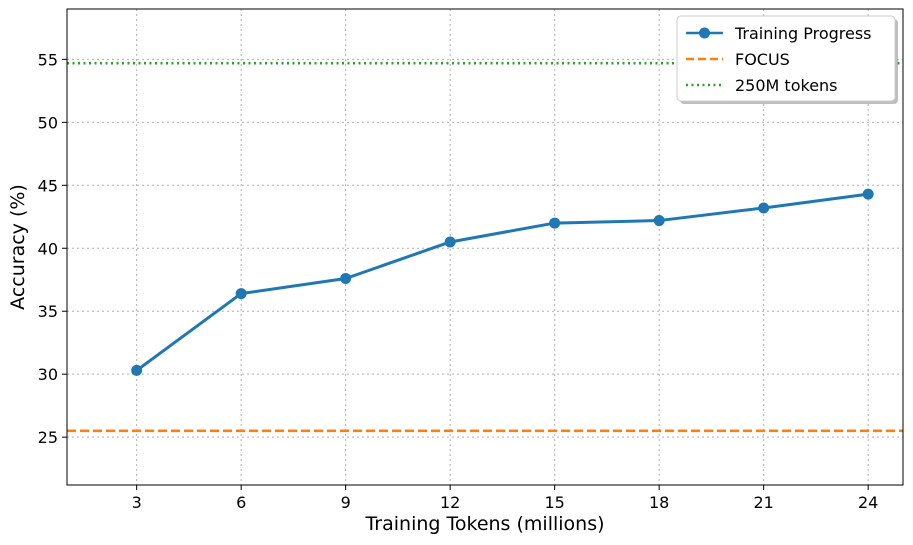 Image resolution: width=913 pixels, height=545 pixels. I want to click on x-tick-label: 12, so click(450, 502).